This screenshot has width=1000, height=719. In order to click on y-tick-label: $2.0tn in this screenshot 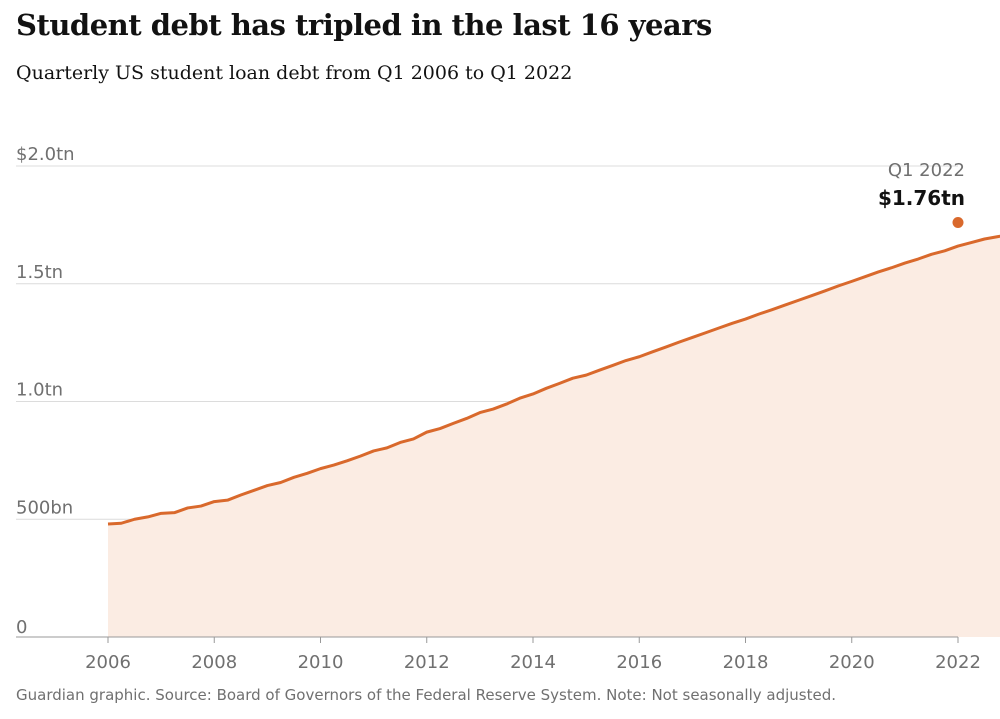, I will do `click(45, 154)`.